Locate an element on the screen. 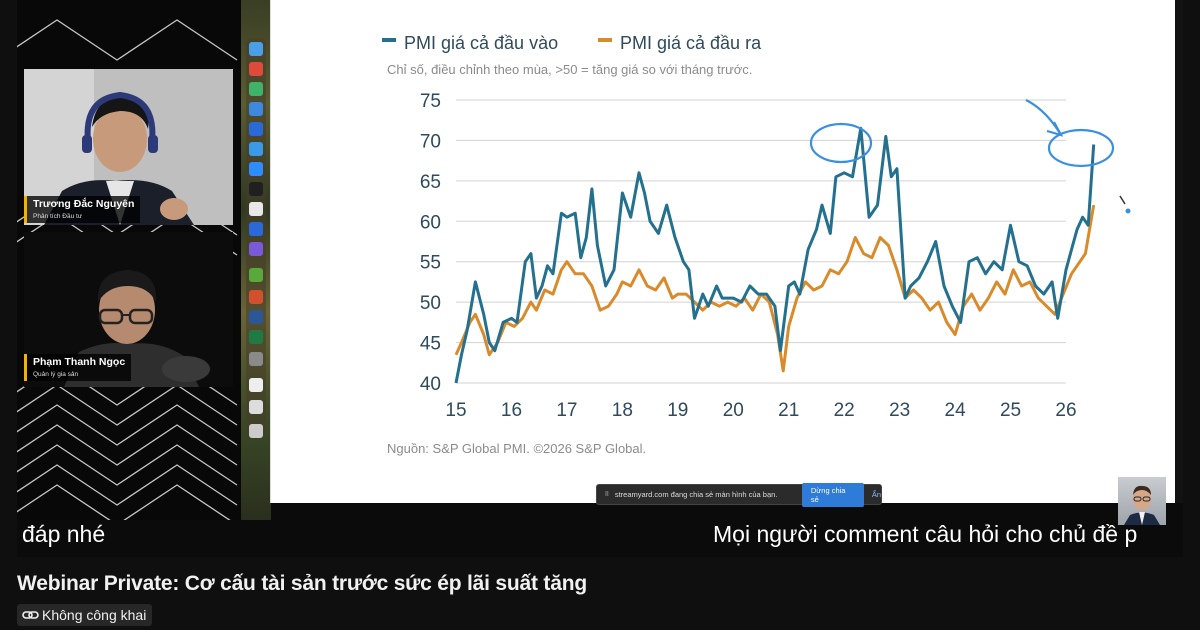 The image size is (1200, 630). link-icon is located at coordinates (30, 615).